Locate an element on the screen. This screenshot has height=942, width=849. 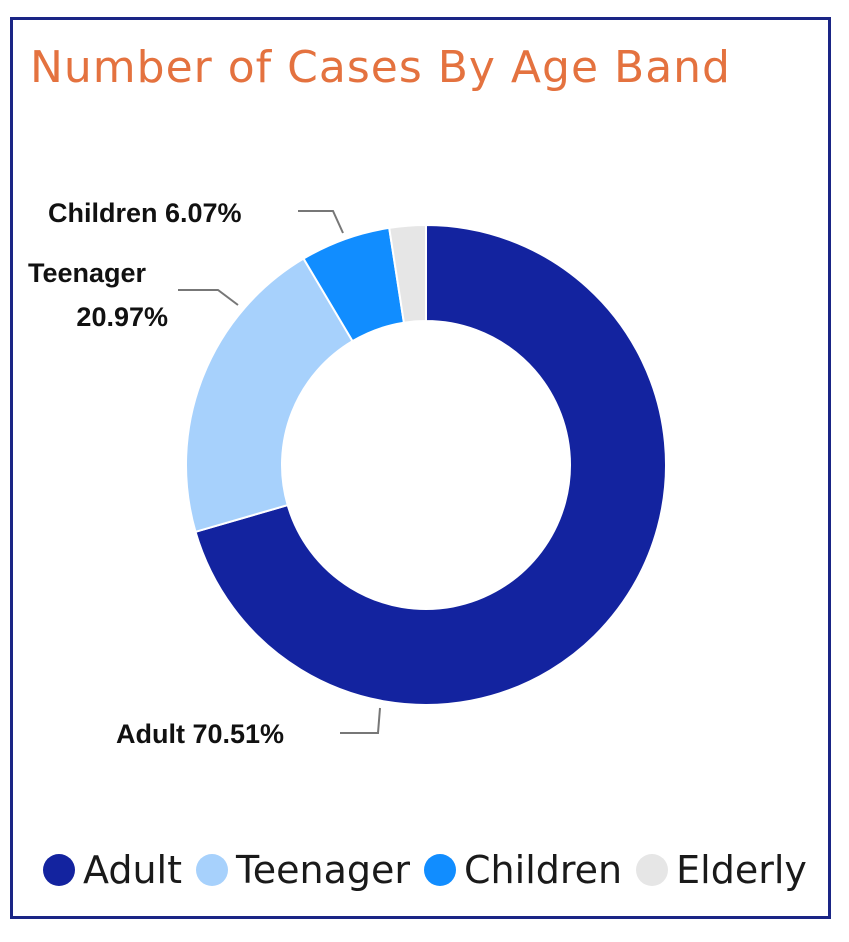
legend-item-teenager: Teenager is located at coordinates (303, 870).